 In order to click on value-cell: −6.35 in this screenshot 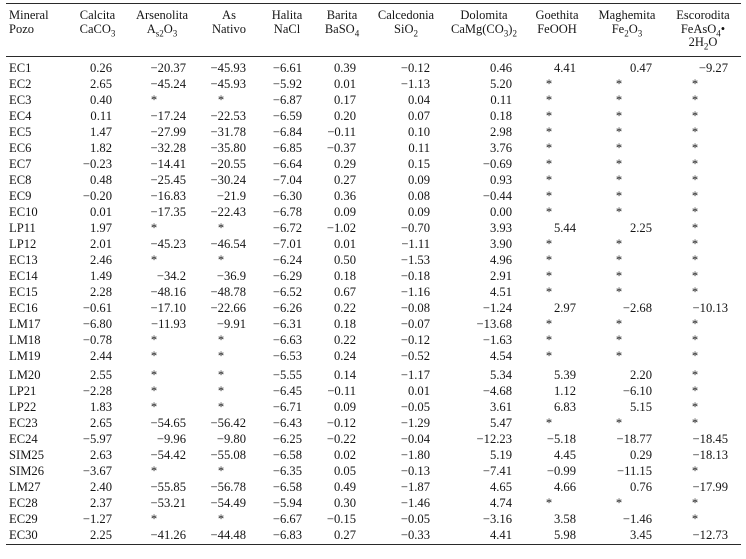, I will do `click(287, 471)`.